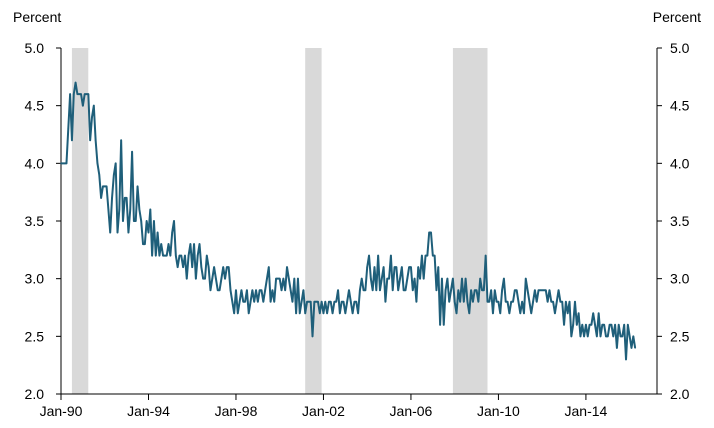 The width and height of the screenshot is (714, 428). What do you see at coordinates (148, 411) in the screenshot?
I see `x-tick-label-jan-94: Jan-94` at bounding box center [148, 411].